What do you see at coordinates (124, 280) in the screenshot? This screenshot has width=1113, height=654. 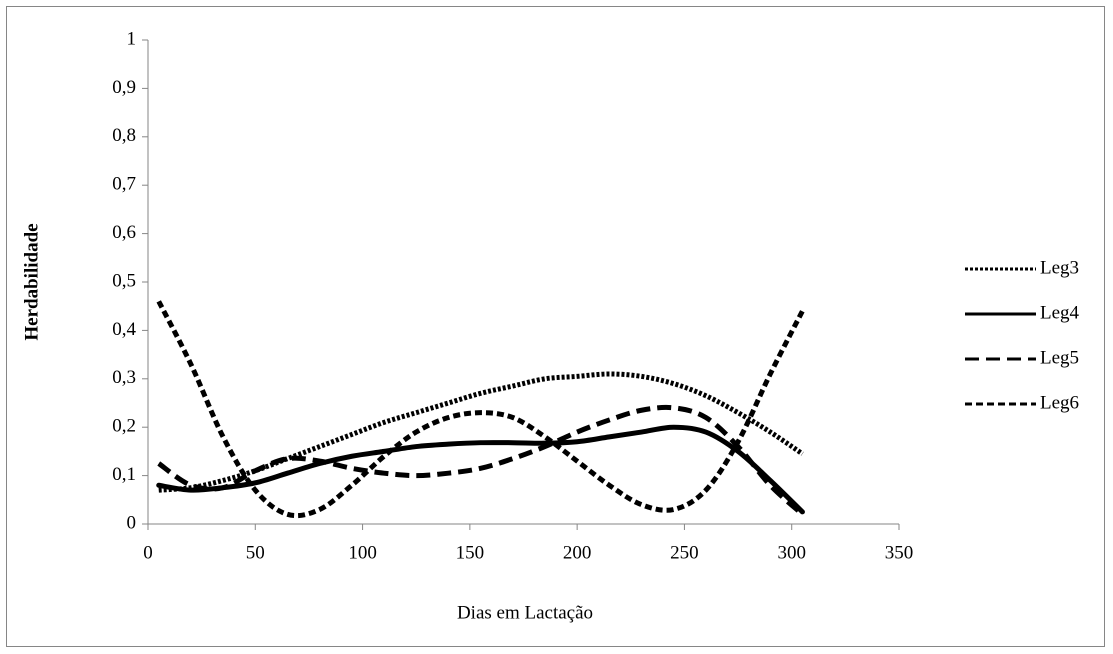 I see `y-tick-label: 0,5` at bounding box center [124, 280].